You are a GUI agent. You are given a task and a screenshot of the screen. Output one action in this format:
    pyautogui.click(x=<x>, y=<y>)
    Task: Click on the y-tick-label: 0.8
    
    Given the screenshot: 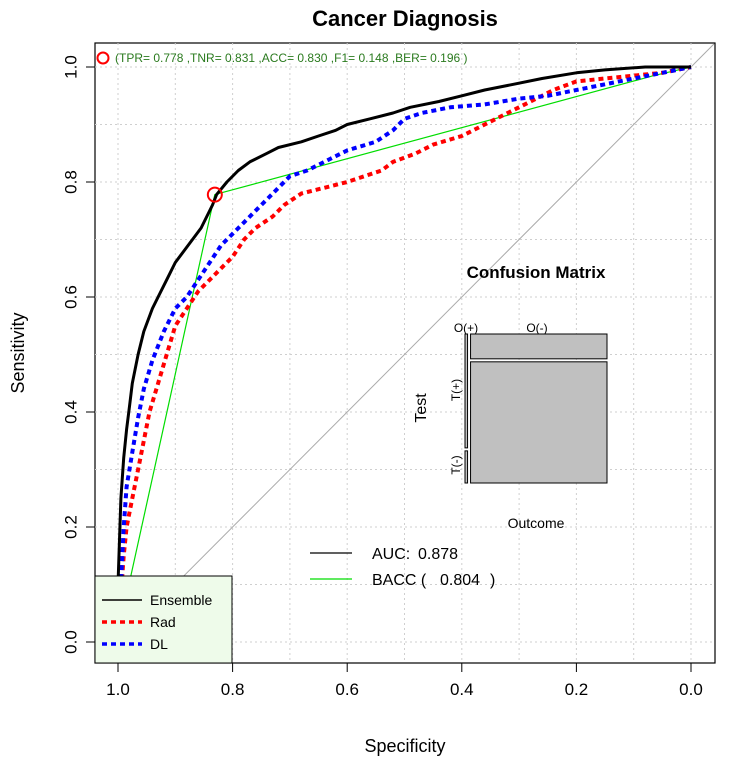 What is the action you would take?
    pyautogui.click(x=70, y=182)
    